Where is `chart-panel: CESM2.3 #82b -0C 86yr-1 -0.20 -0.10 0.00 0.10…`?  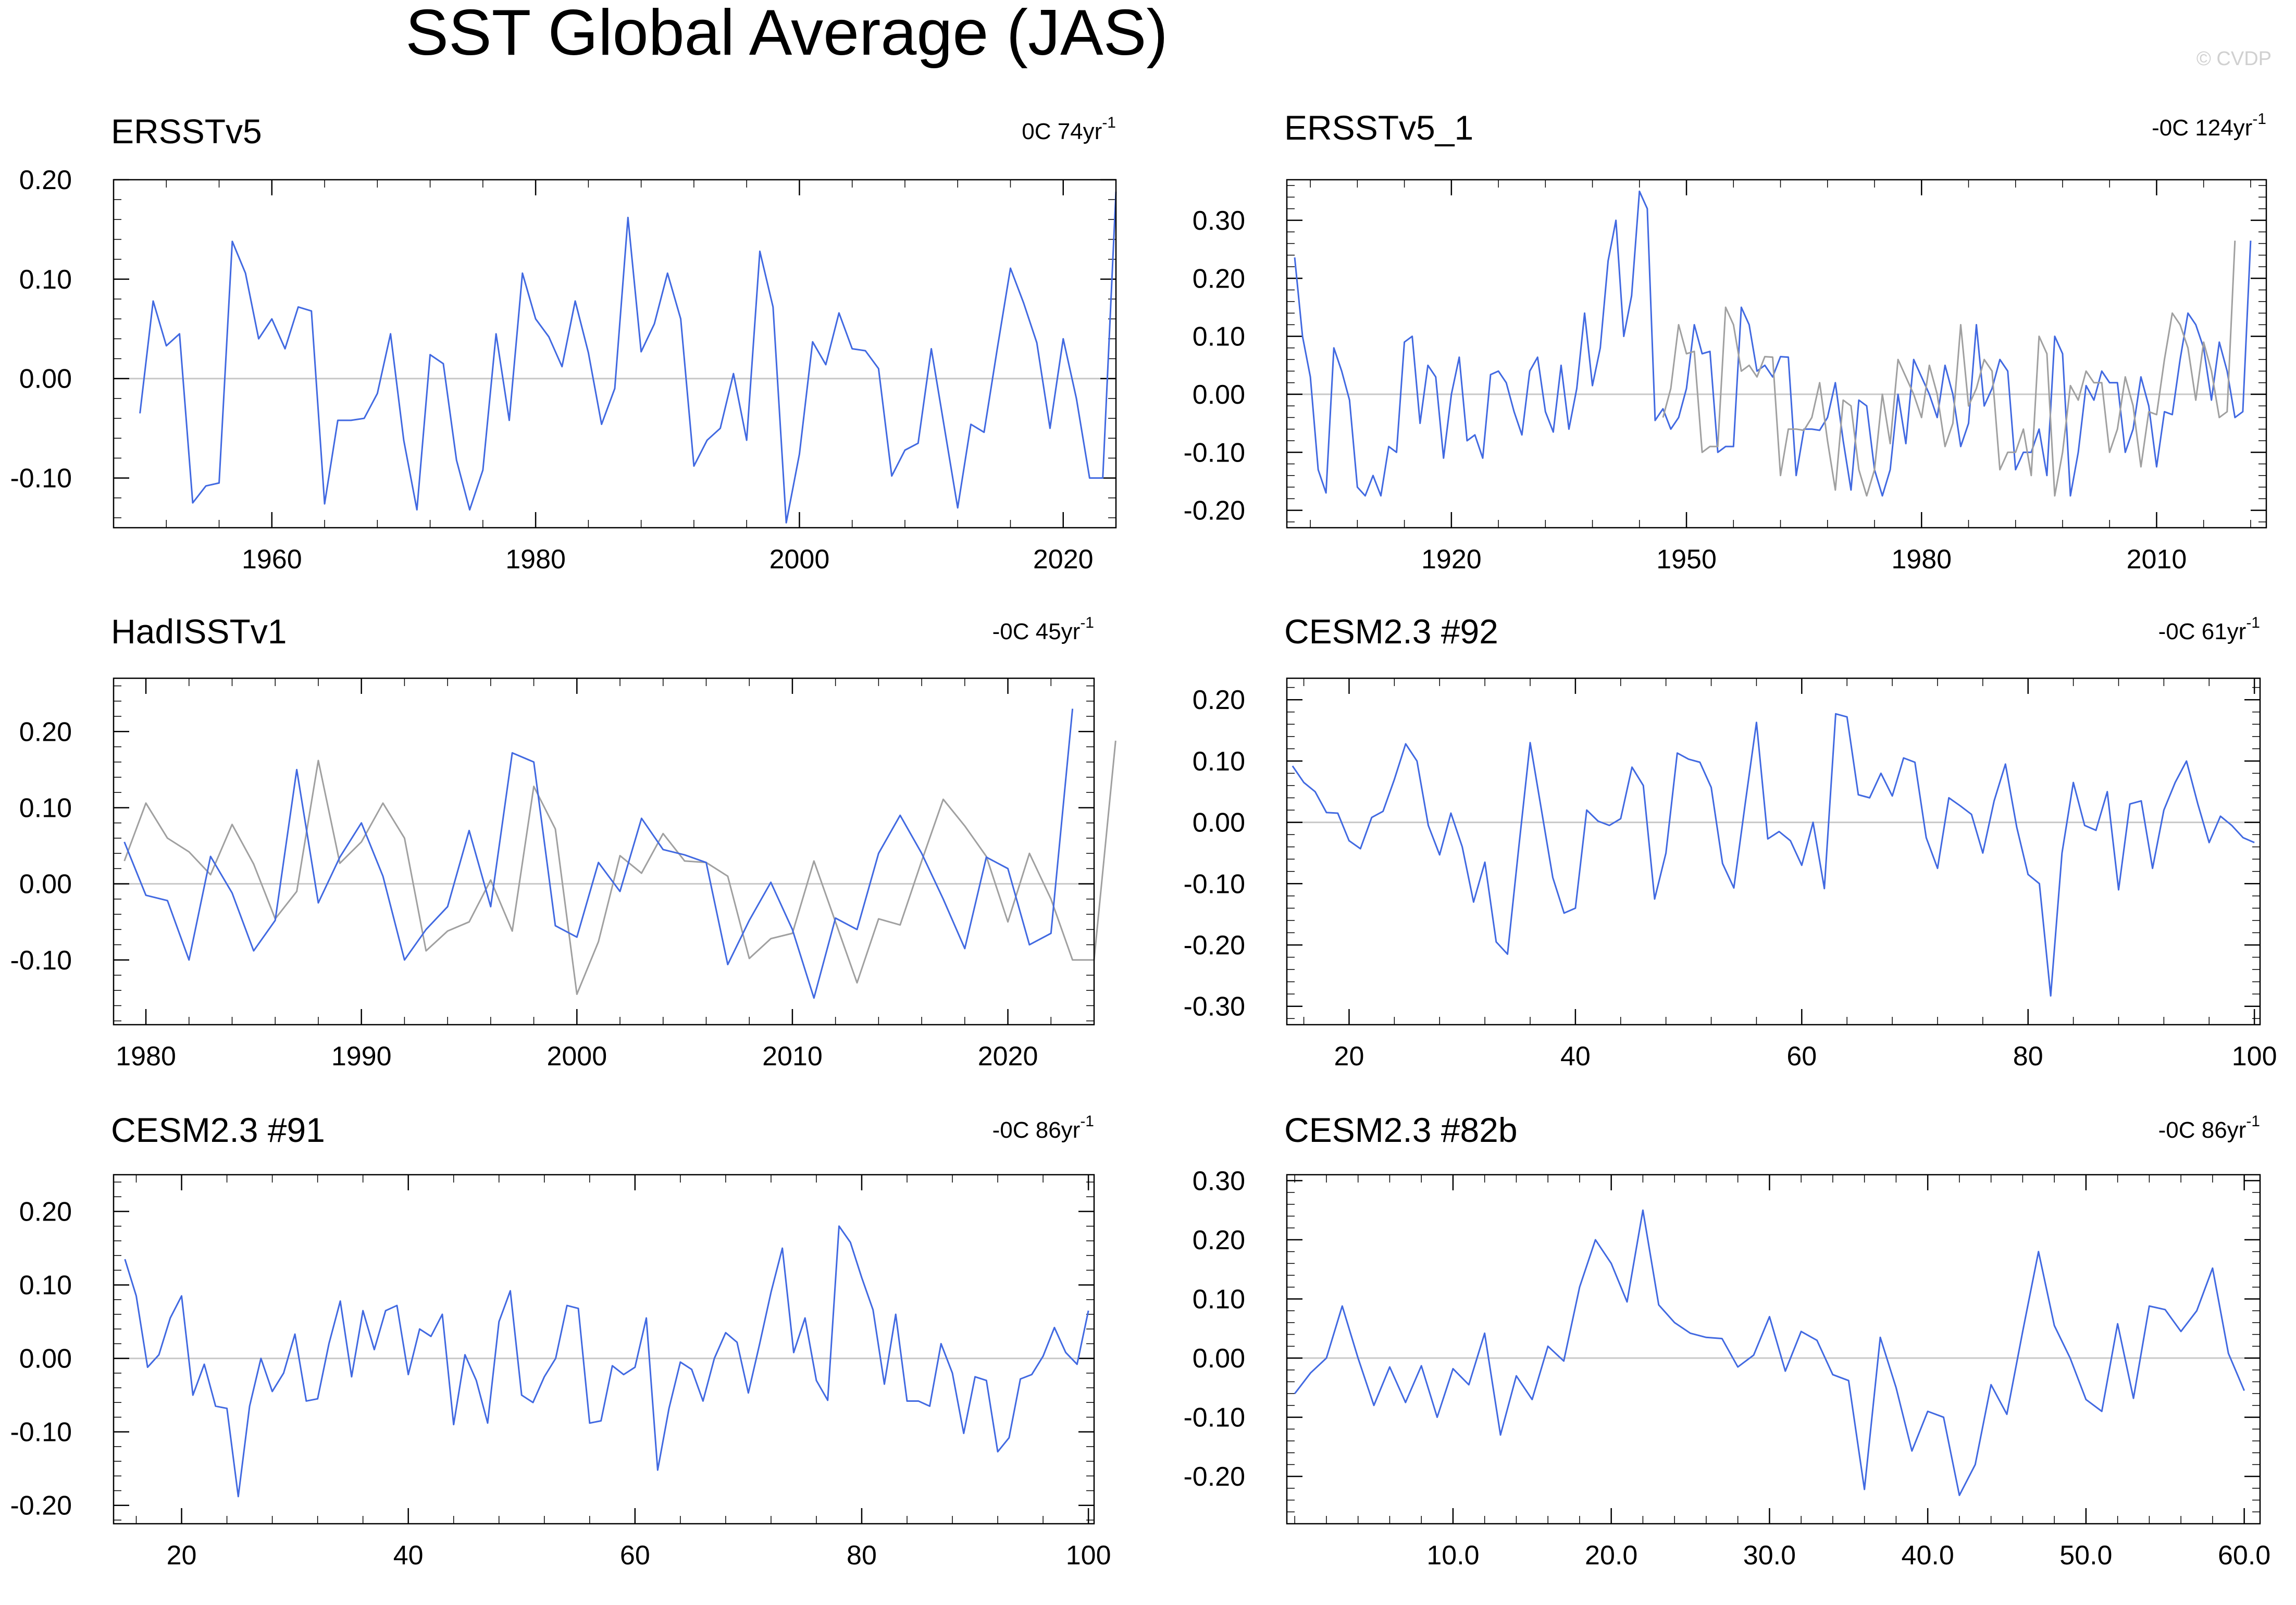 chart-panel: CESM2.3 #82b -0C 86yr-1 -0.20 -0.10 0.00 0.10… is located at coordinates (1727, 1341).